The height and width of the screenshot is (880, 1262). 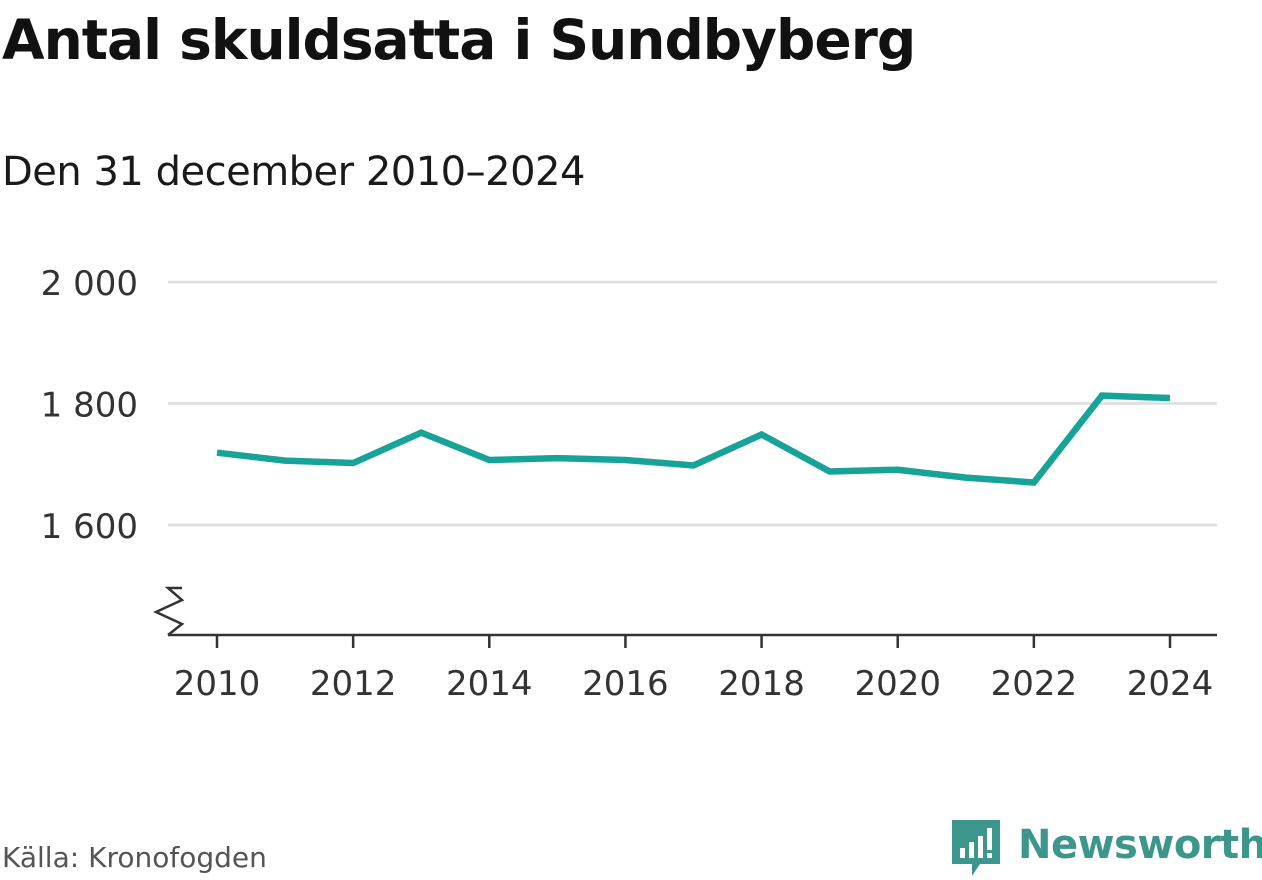 I want to click on chart-subtitle: Den 31 december 2010–2024, so click(x=293, y=172).